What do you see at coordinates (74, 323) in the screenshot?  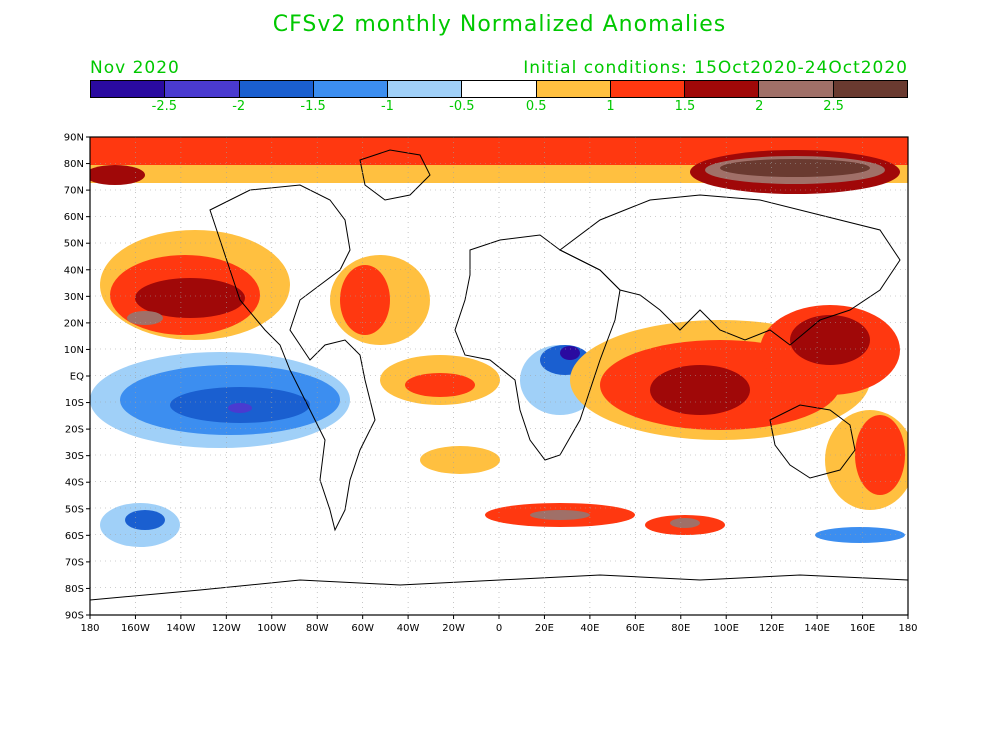 I see `lat-label: 20N` at bounding box center [74, 323].